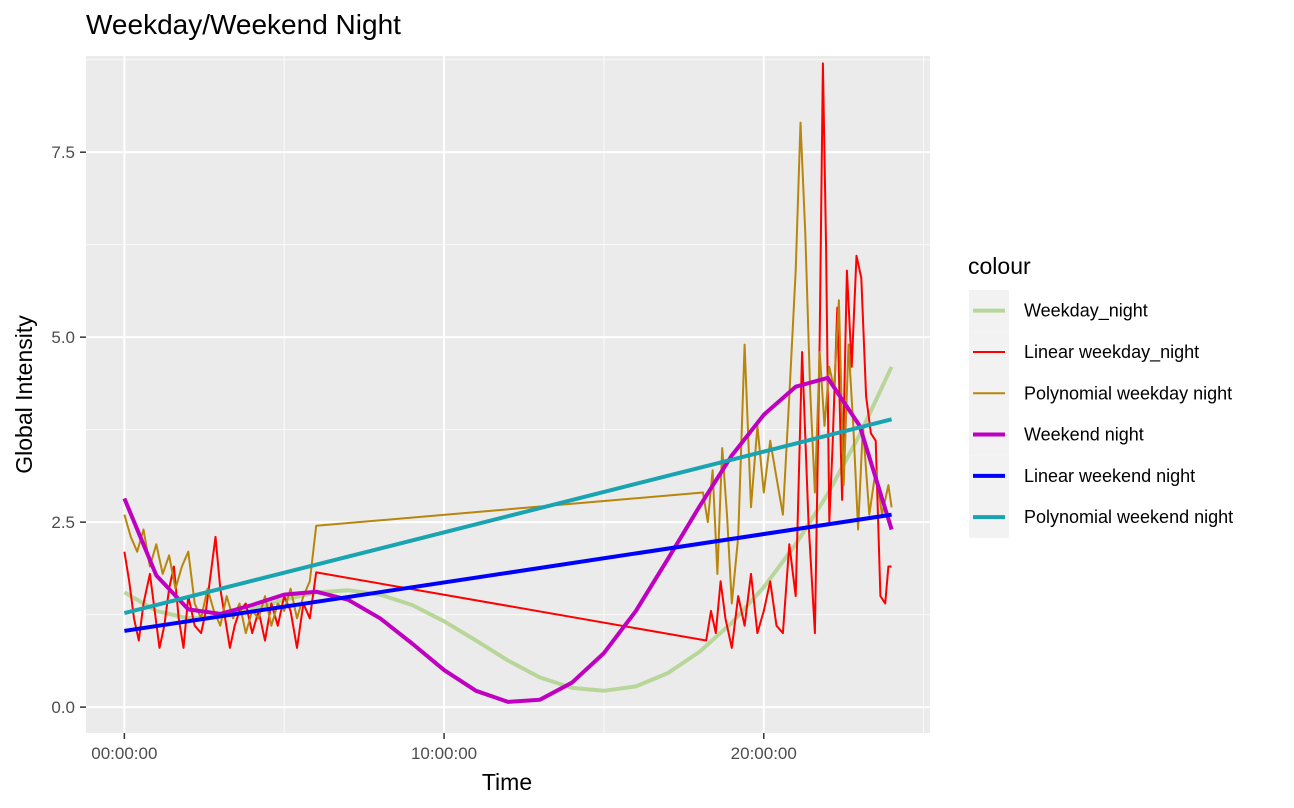 This screenshot has height=808, width=1294. What do you see at coordinates (1128, 517) in the screenshot?
I see `legend-label: Polynomial weekend night` at bounding box center [1128, 517].